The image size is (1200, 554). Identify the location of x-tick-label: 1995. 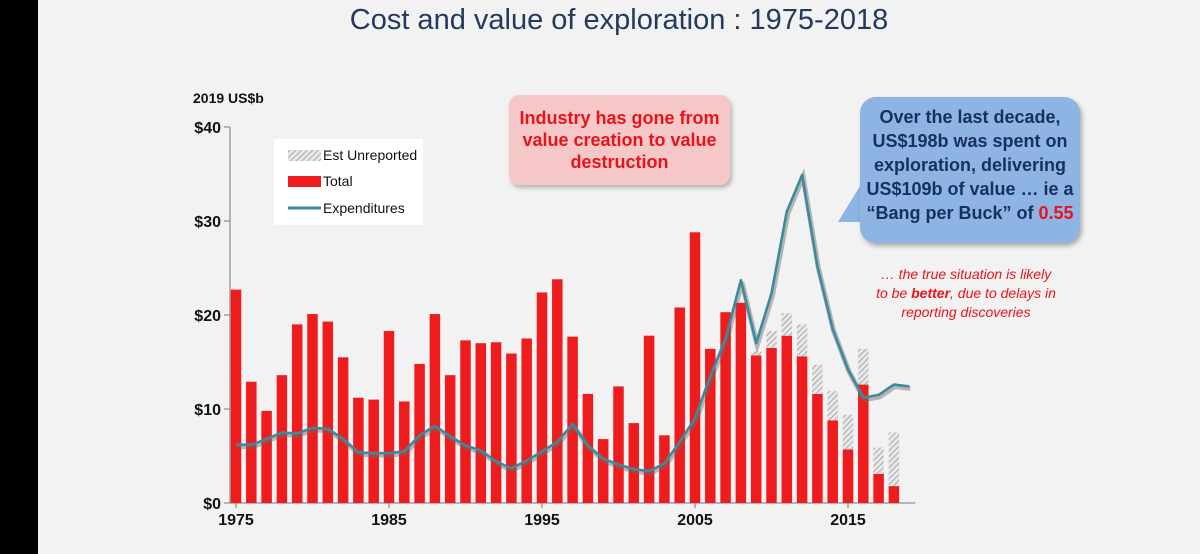
(542, 520).